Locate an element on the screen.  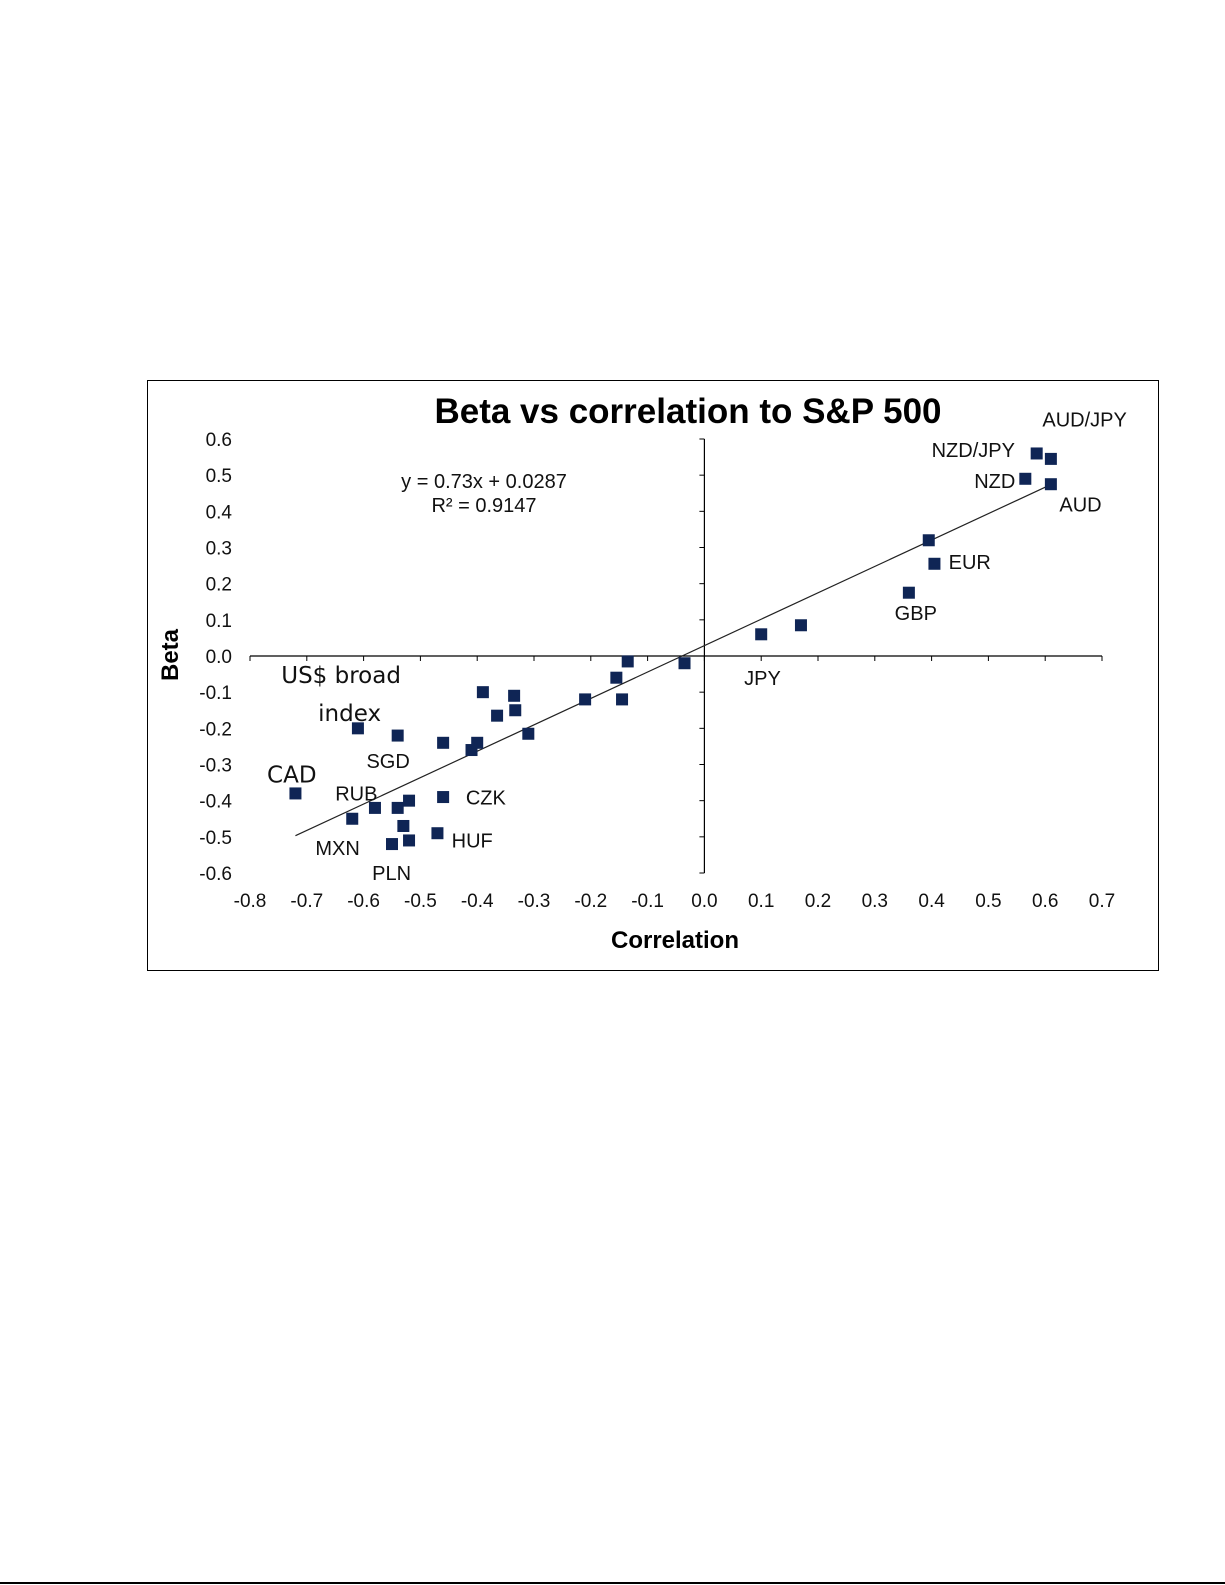
x-tick-label: -0.4 is located at coordinates (477, 901).